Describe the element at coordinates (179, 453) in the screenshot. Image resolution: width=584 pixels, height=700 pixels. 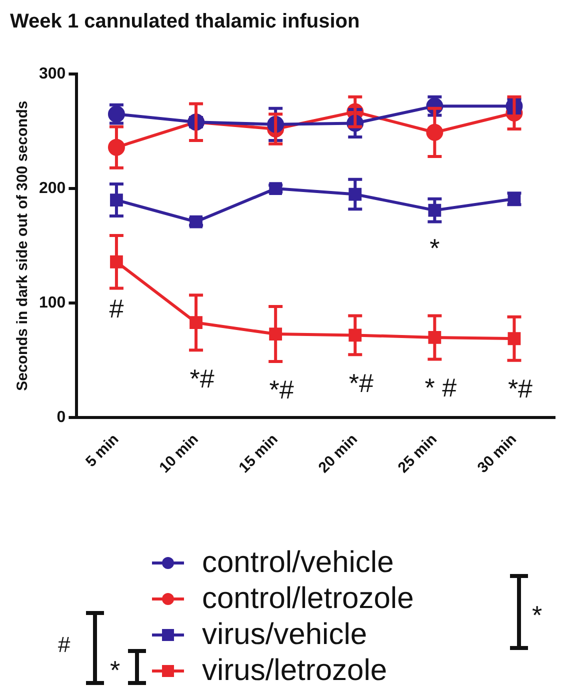
I see `x-tick-label: 10 min` at that location.